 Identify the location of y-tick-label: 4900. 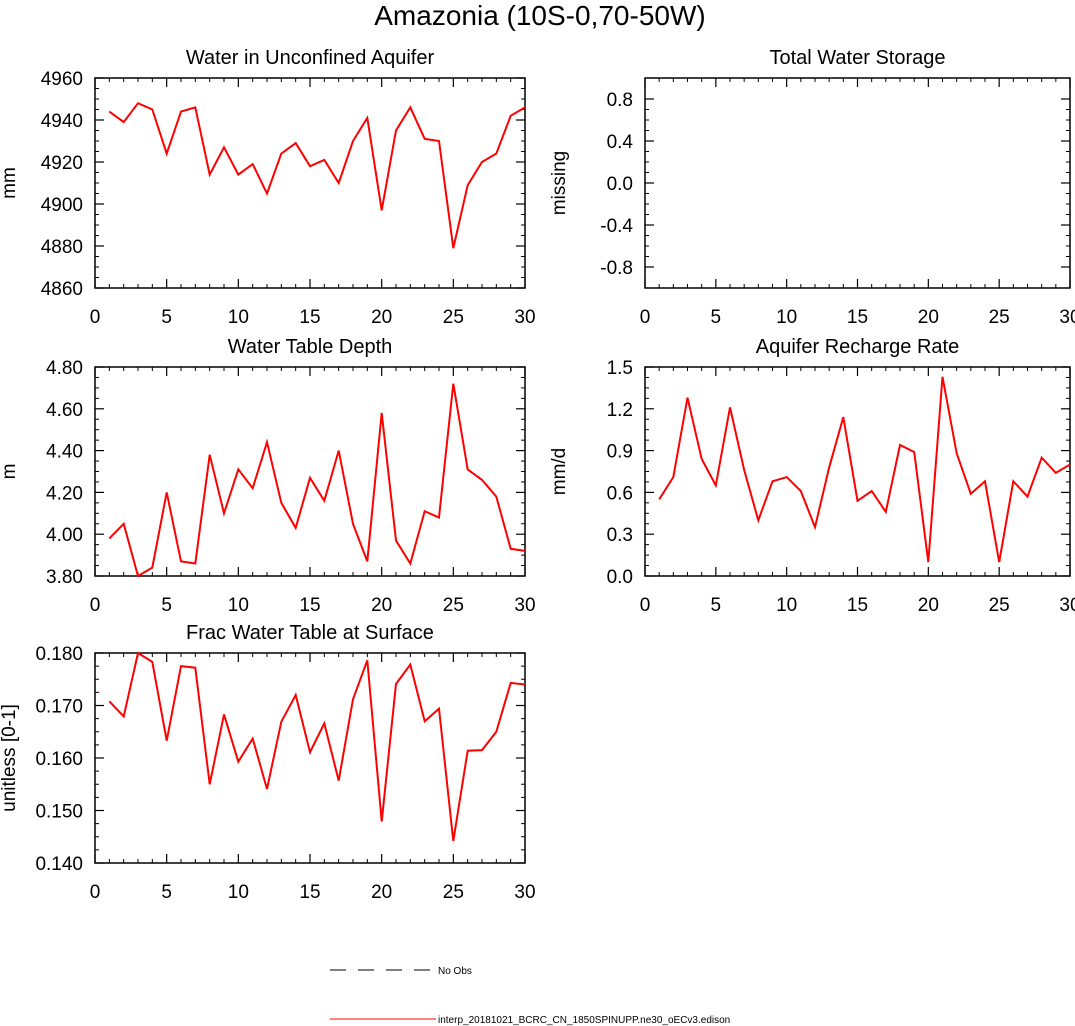
(62, 205).